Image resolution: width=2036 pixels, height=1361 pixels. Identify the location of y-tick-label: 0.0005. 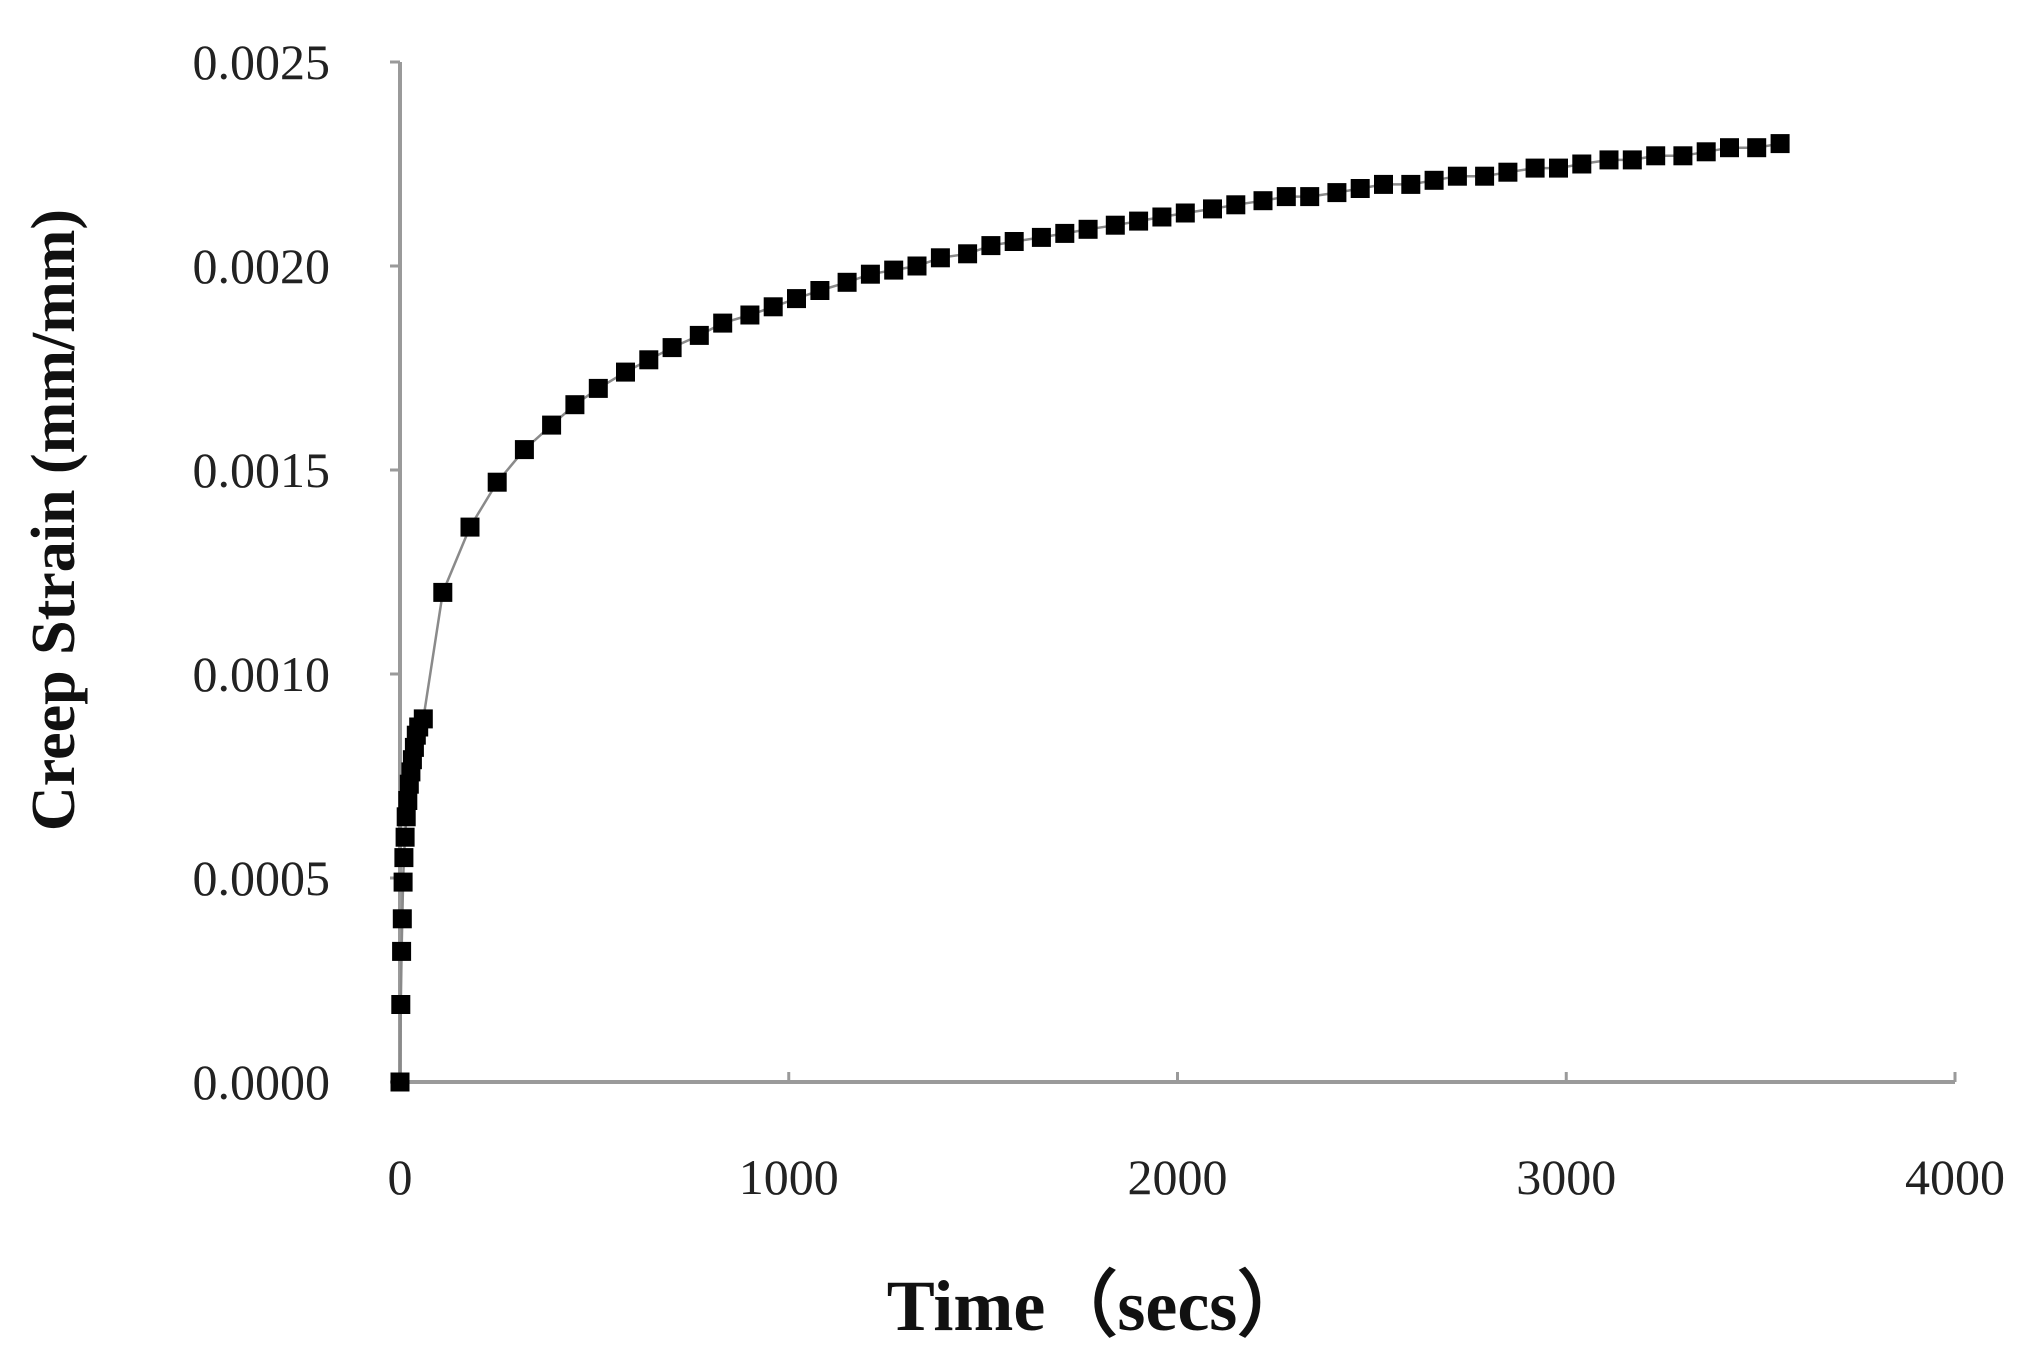
(262, 878).